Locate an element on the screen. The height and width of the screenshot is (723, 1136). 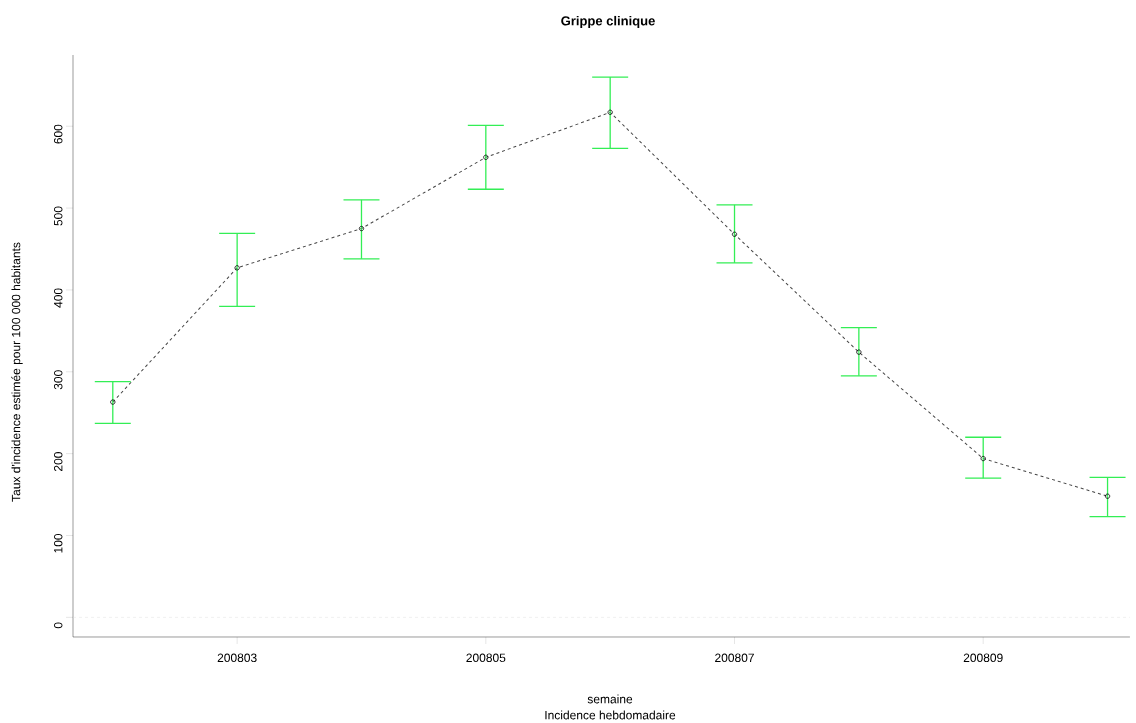
x-axis-title: semaine is located at coordinates (610, 699).